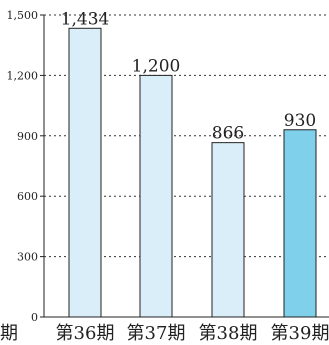 This screenshot has height=345, width=329. Describe the element at coordinates (9, 333) in the screenshot. I see `clipped-left-category-label: 期` at that location.